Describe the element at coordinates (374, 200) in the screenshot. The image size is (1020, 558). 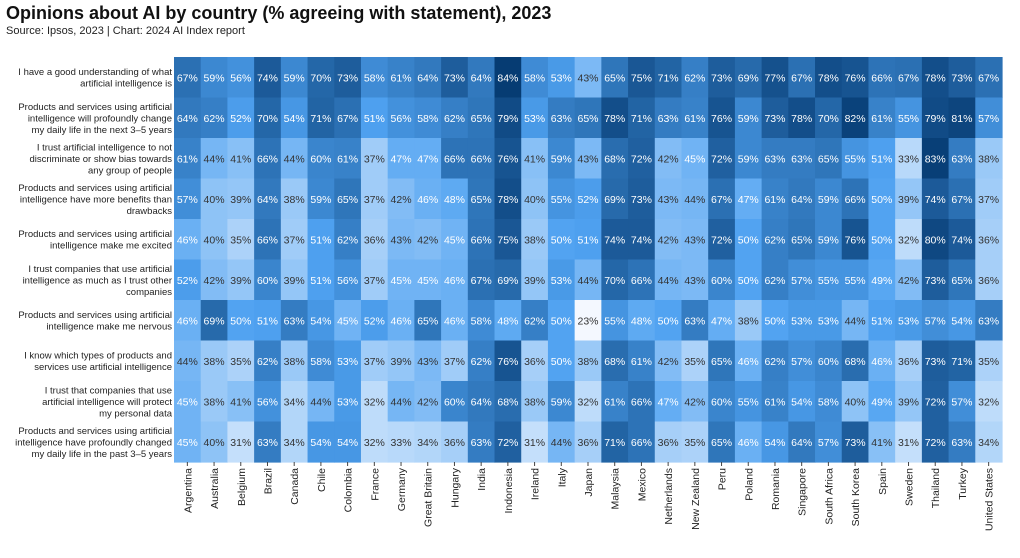
I see `cell-value-label: 37%` at that location.